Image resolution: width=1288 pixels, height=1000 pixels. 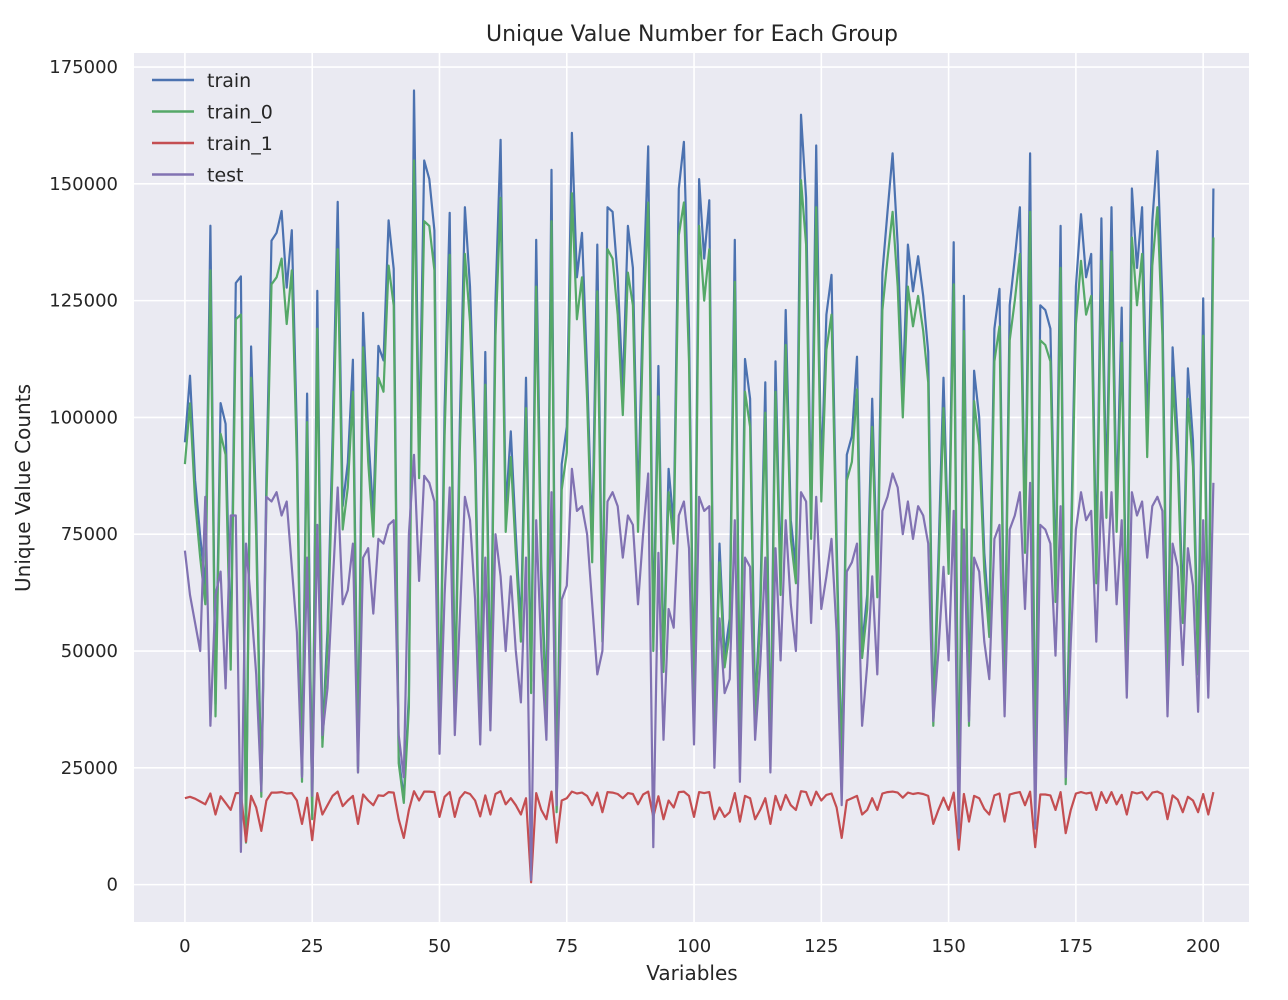 What do you see at coordinates (184, 946) in the screenshot?
I see `x-tick-label: 0` at bounding box center [184, 946].